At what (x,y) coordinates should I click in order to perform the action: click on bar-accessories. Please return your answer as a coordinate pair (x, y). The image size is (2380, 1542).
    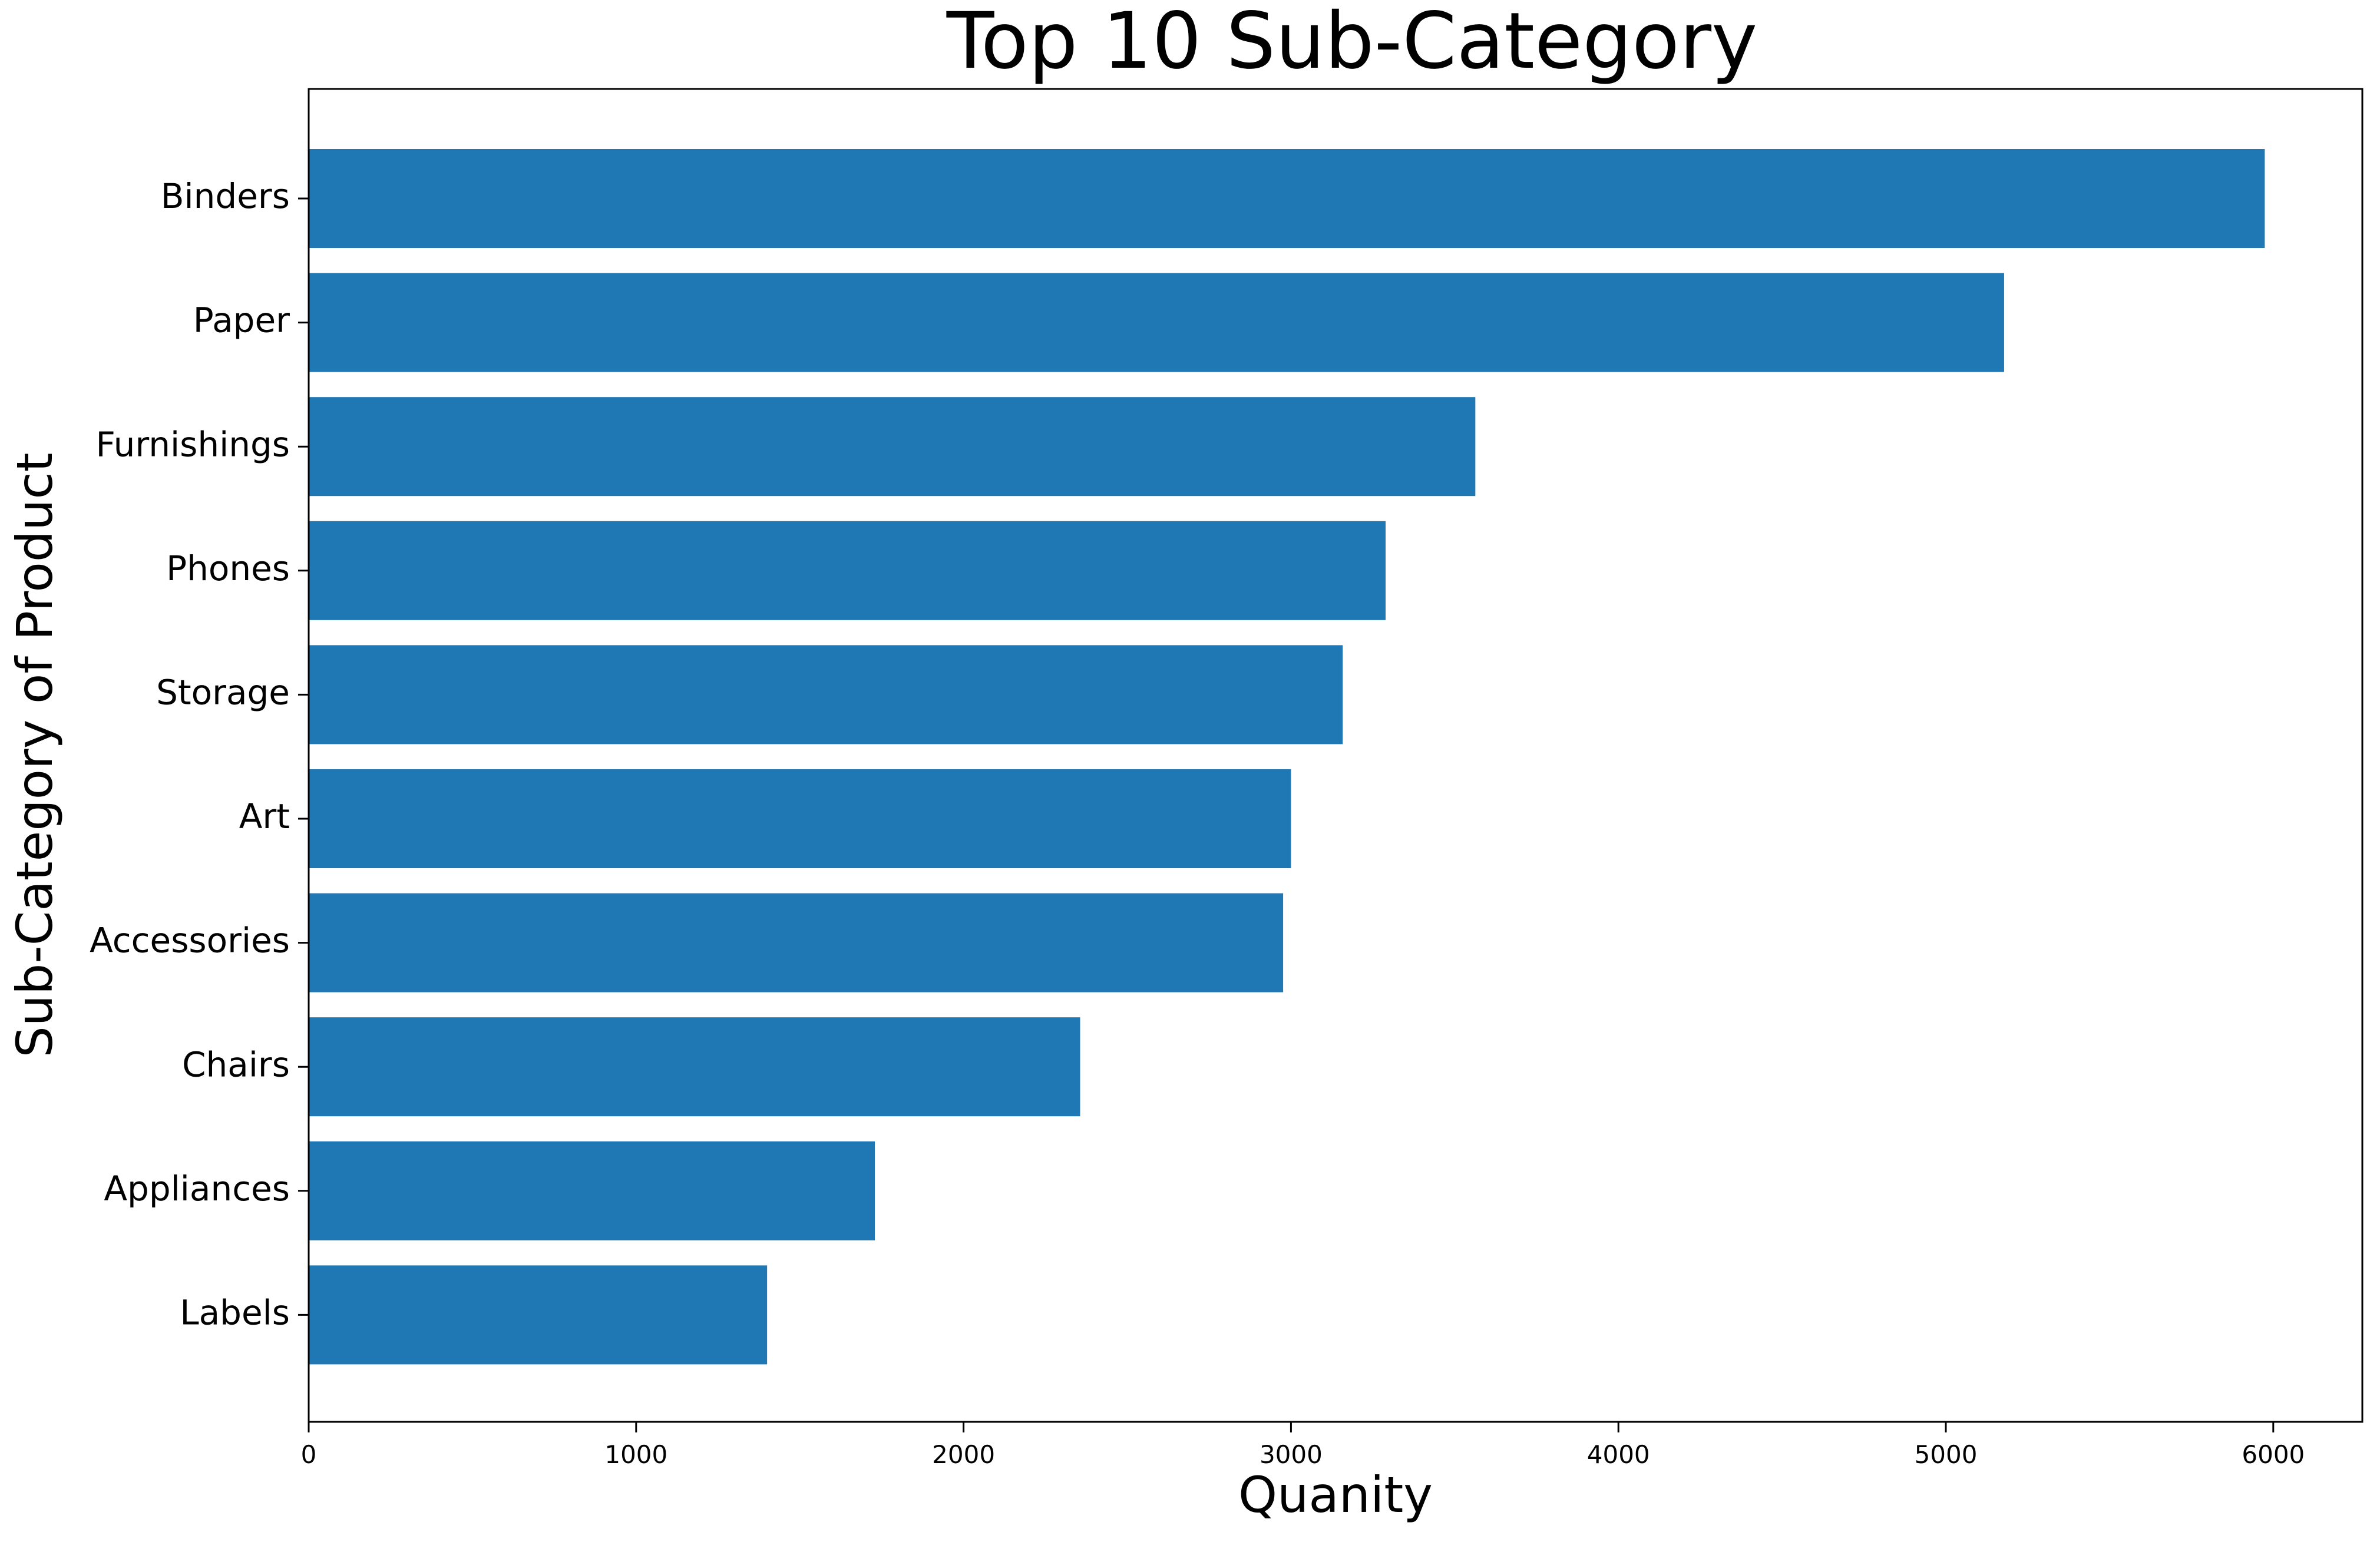
    Looking at the image, I should click on (796, 942).